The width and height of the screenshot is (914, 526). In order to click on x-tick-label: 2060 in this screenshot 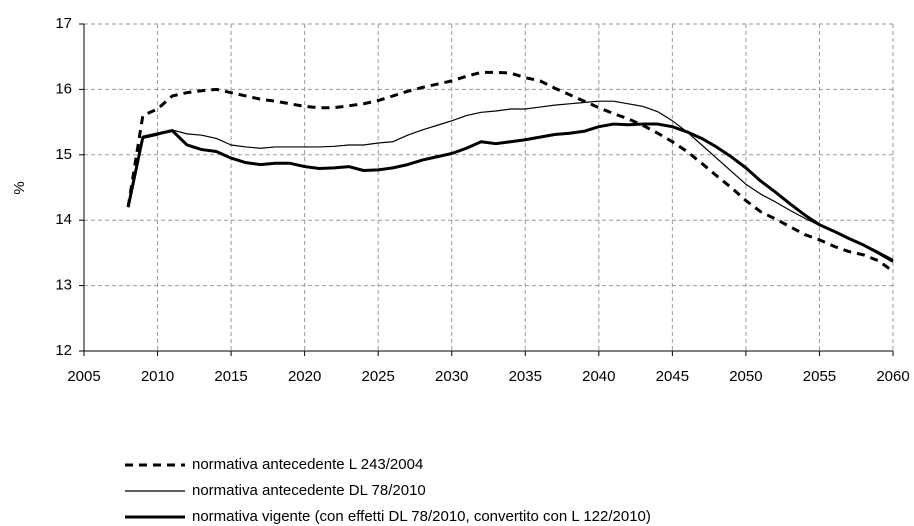, I will do `click(892, 376)`.